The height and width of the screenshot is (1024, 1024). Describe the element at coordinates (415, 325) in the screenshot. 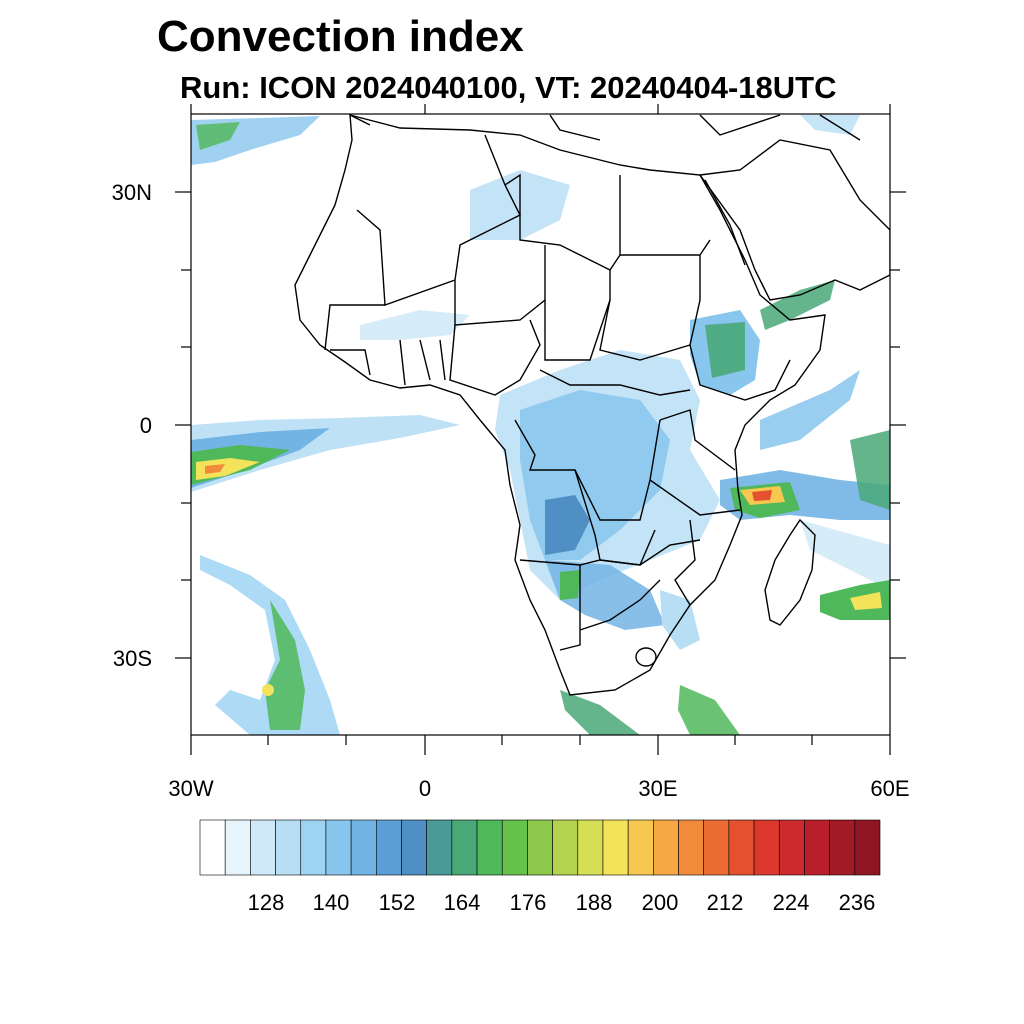

I see `convection-region-west-africa` at that location.